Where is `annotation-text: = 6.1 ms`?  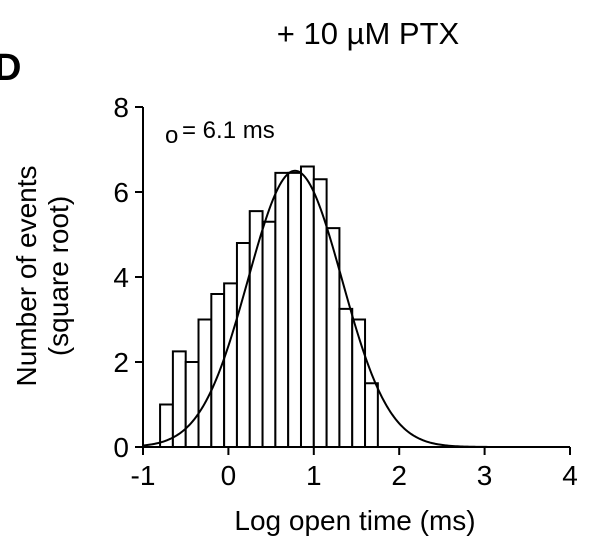 annotation-text: = 6.1 ms is located at coordinates (228, 130).